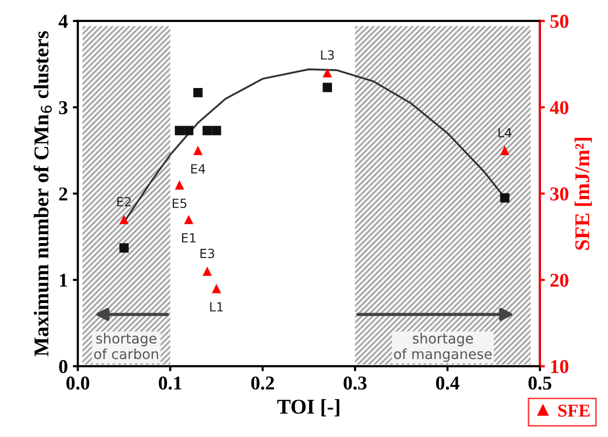 This screenshot has width=608, height=437. What do you see at coordinates (198, 169) in the screenshot?
I see `annotation: E4` at bounding box center [198, 169].